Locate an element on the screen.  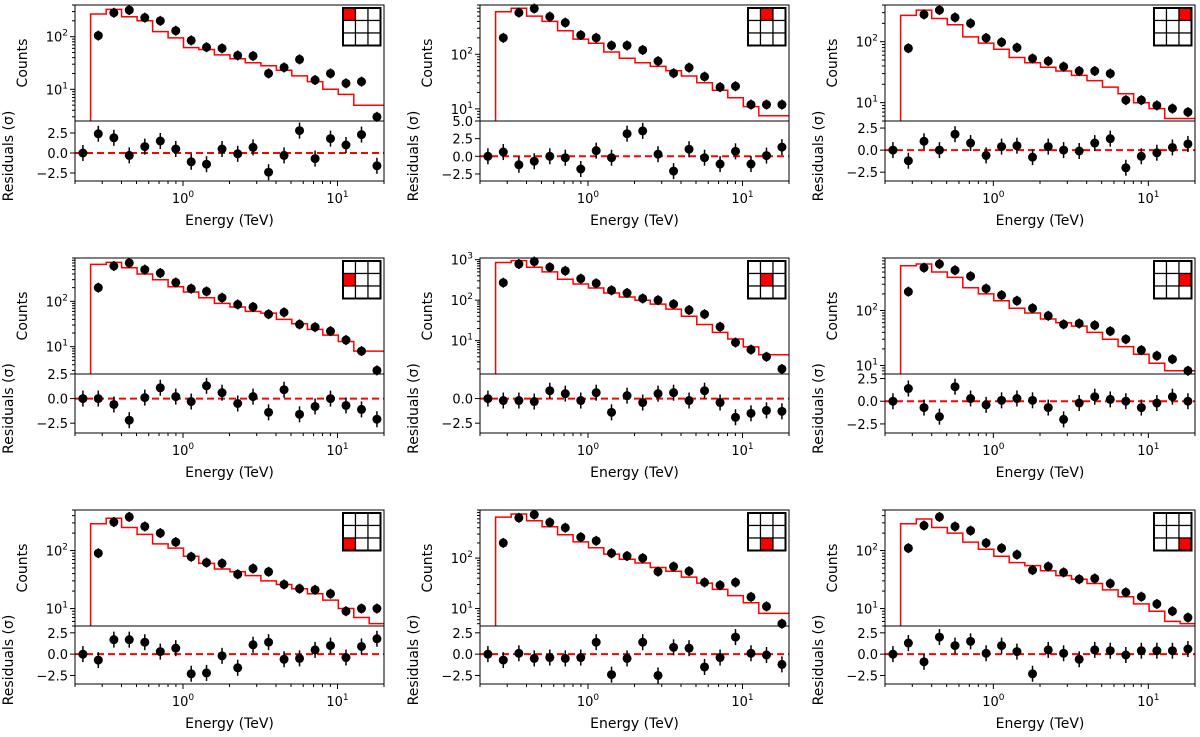
energy-axis-label: Energy (TeV) is located at coordinates (634, 221).